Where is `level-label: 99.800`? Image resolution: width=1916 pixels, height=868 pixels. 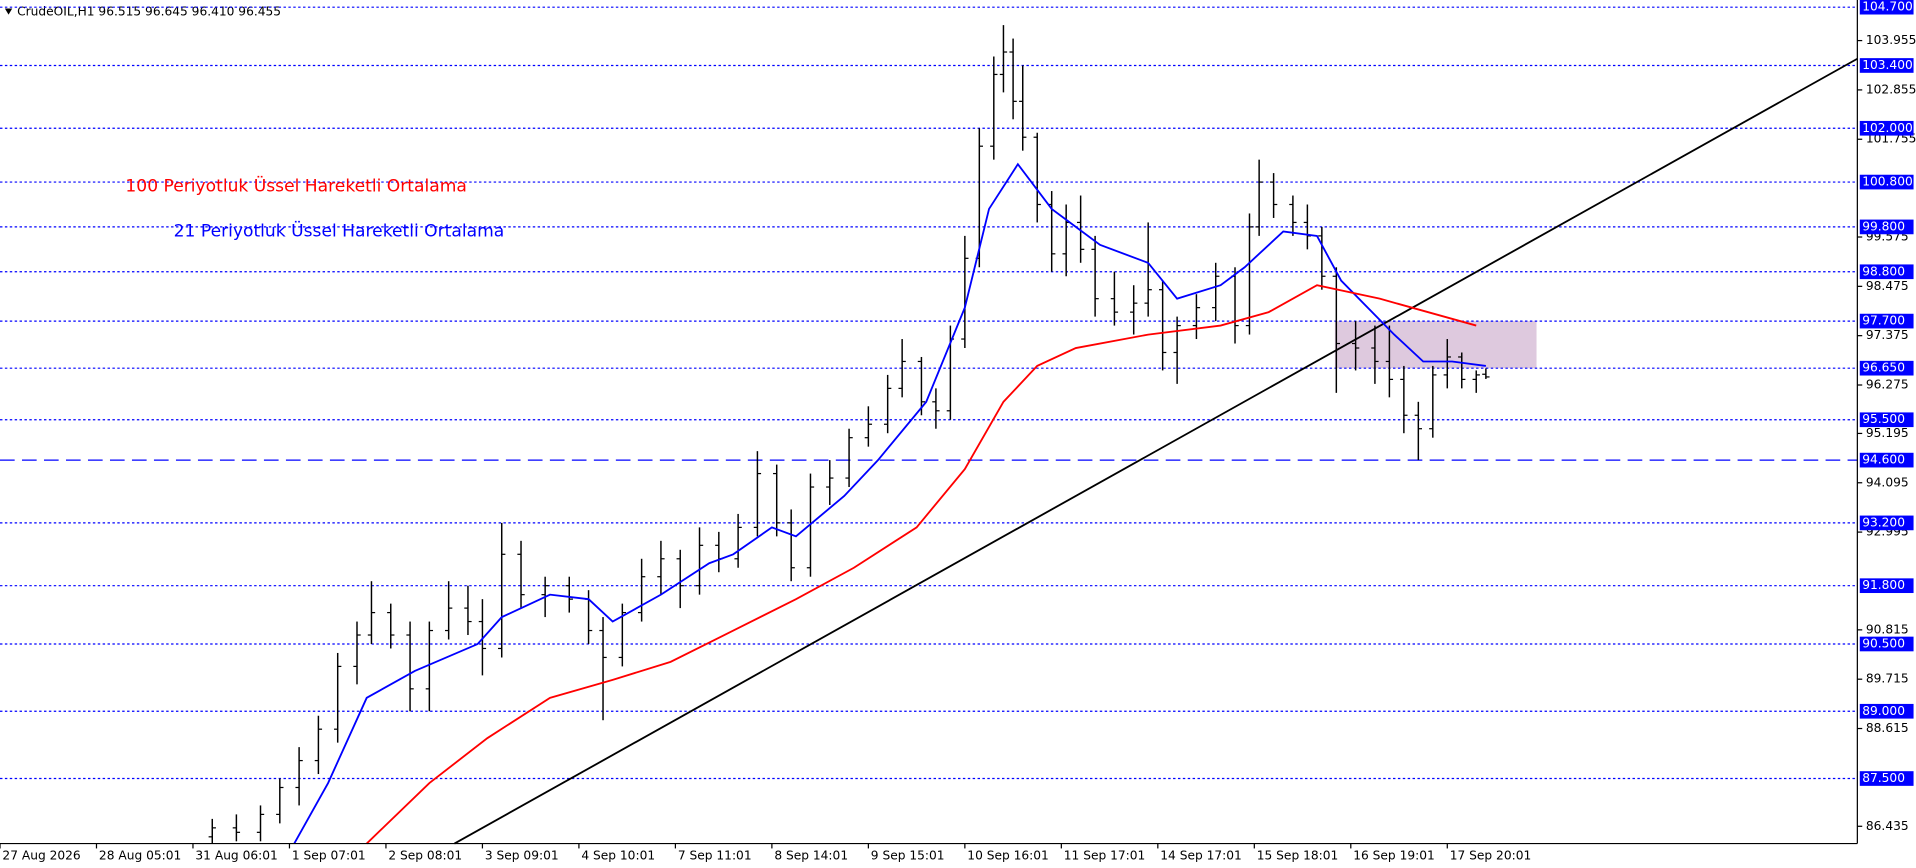
level-label: 99.800 is located at coordinates (1883, 226).